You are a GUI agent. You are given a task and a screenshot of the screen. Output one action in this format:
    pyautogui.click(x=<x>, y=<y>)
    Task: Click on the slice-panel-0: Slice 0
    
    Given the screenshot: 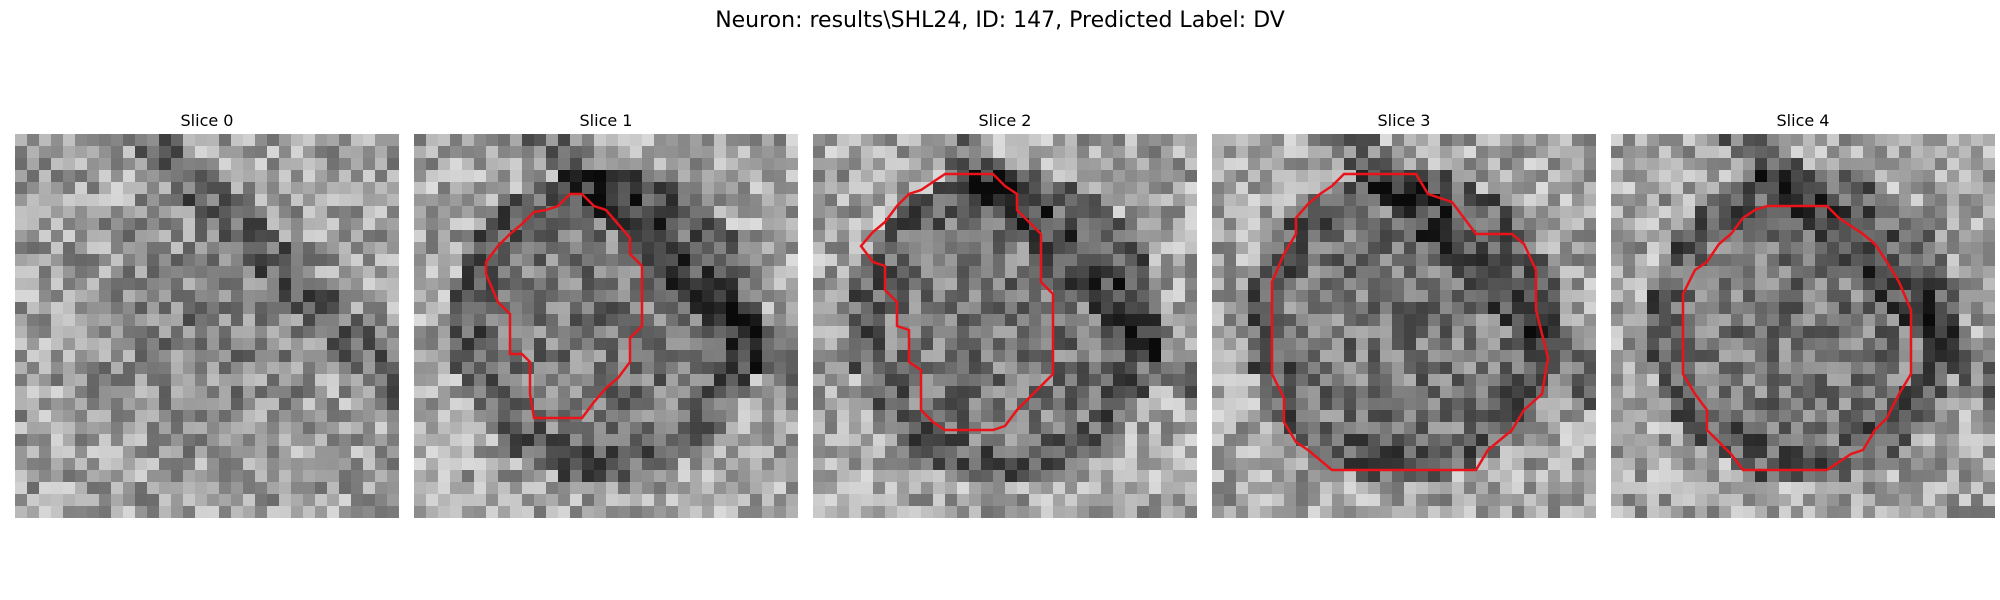 What is the action you would take?
    pyautogui.click(x=207, y=313)
    